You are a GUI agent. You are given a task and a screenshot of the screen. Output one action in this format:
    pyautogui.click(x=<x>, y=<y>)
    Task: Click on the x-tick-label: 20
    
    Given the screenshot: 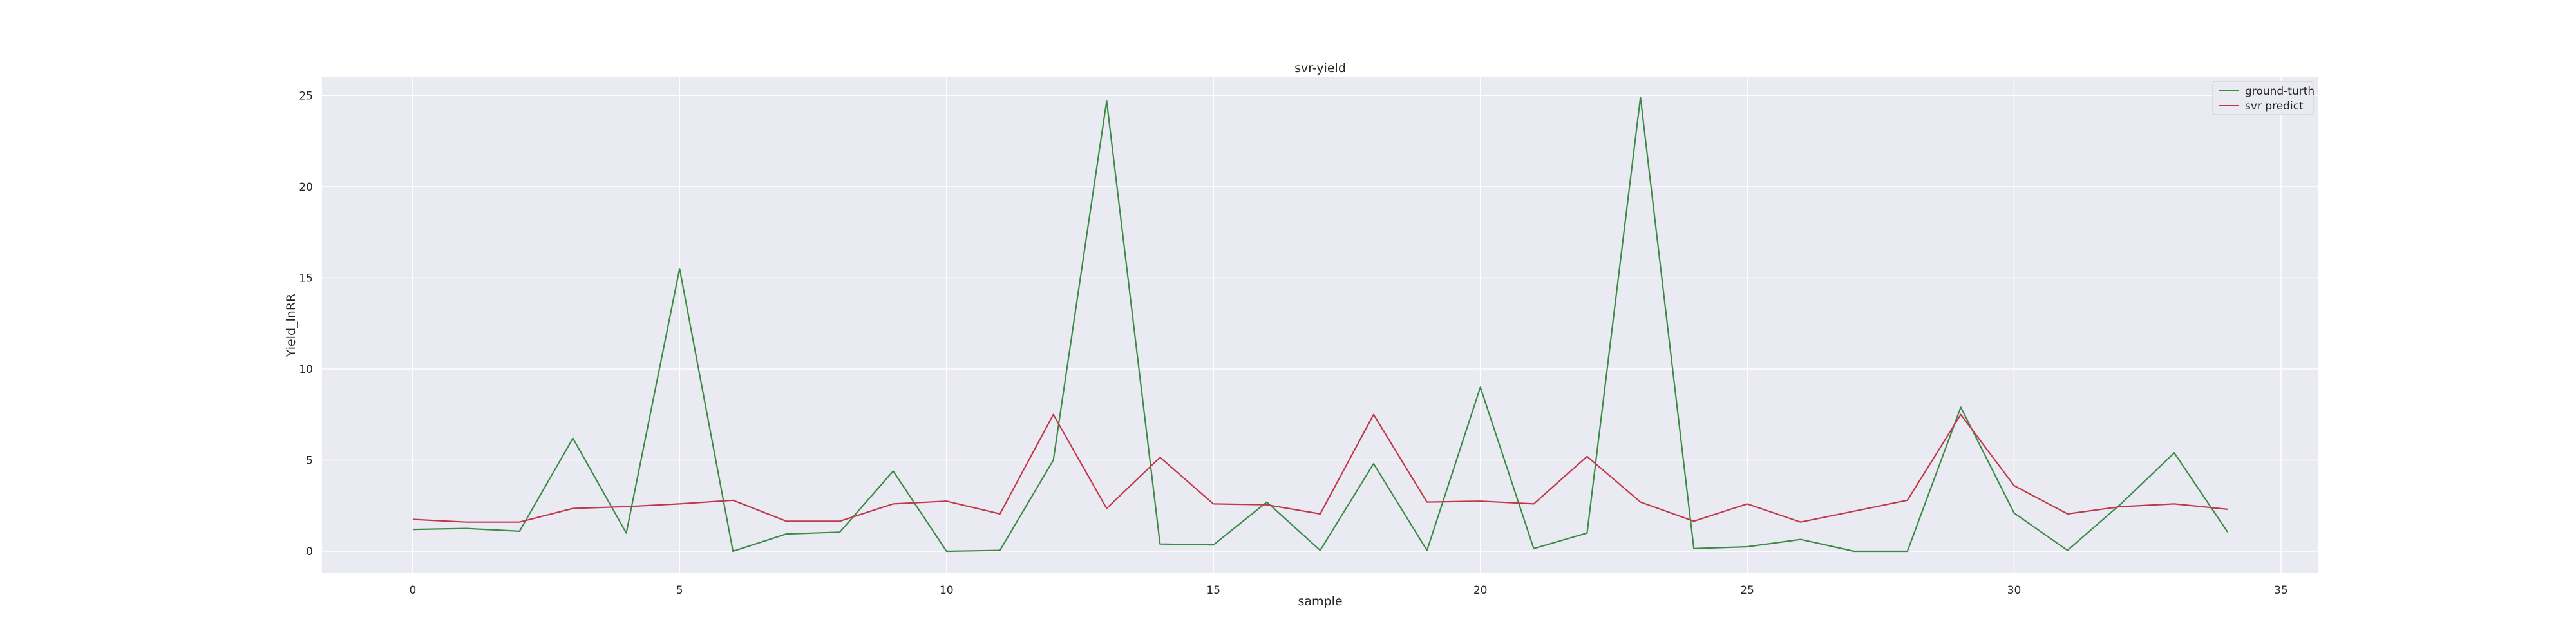 What is the action you would take?
    pyautogui.click(x=1481, y=590)
    